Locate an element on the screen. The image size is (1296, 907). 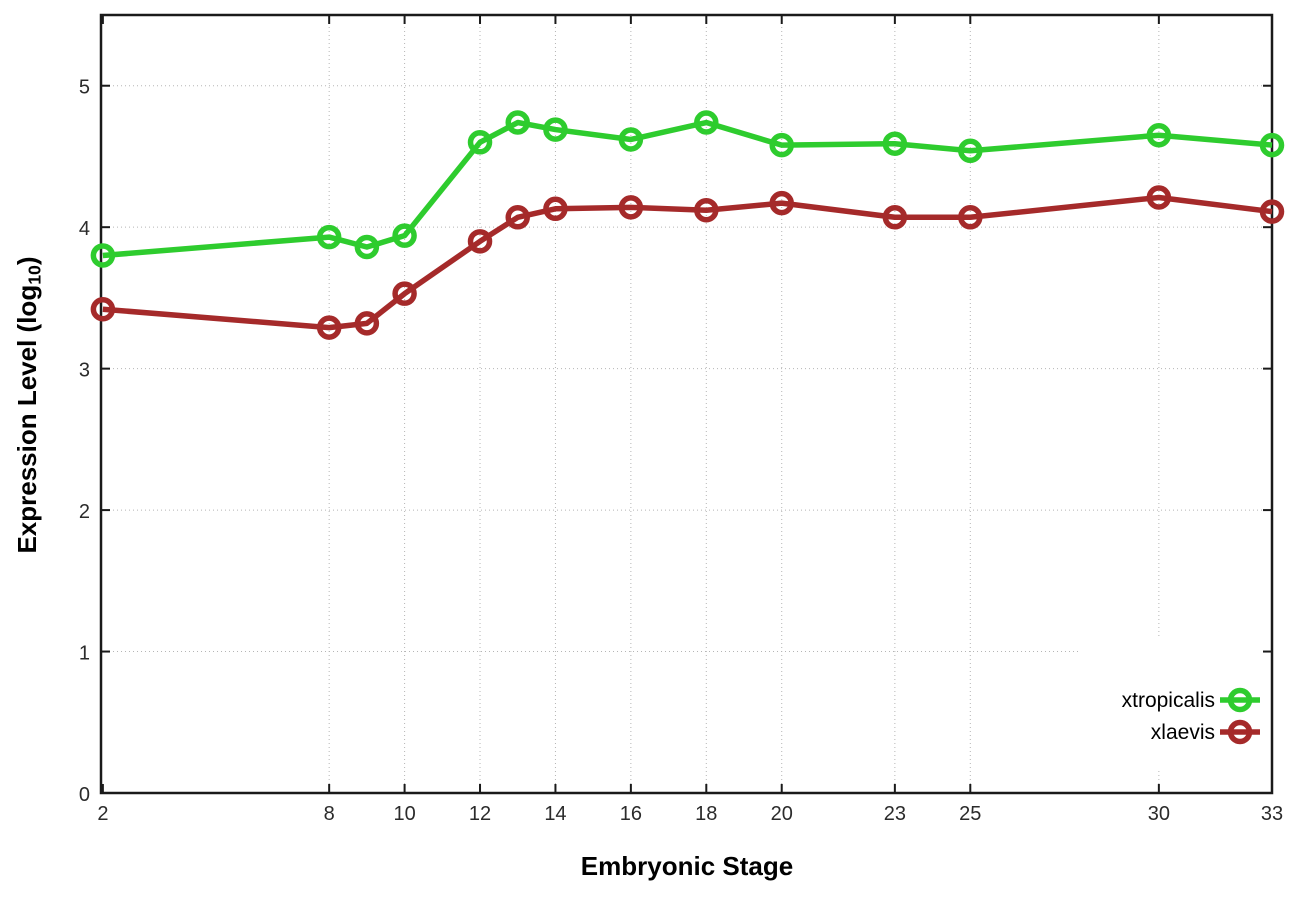
x-axis-title: Embryonic Stage is located at coordinates (648, 866).